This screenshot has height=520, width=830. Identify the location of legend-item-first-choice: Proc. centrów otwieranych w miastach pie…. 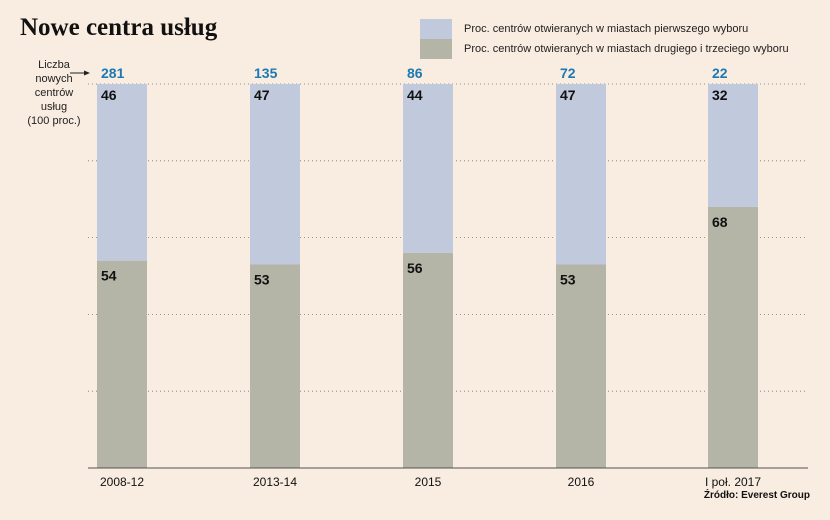
(604, 29).